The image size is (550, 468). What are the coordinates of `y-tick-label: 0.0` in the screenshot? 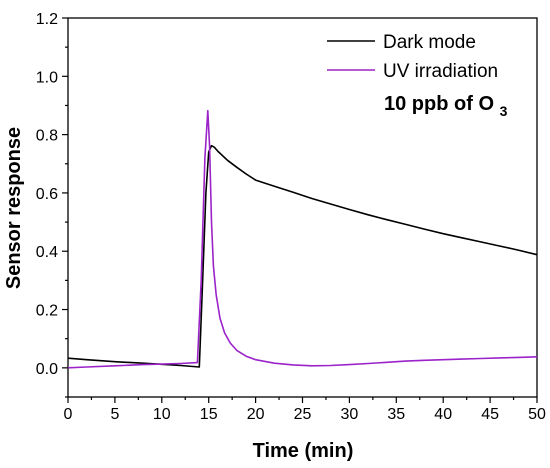 It's located at (47, 369).